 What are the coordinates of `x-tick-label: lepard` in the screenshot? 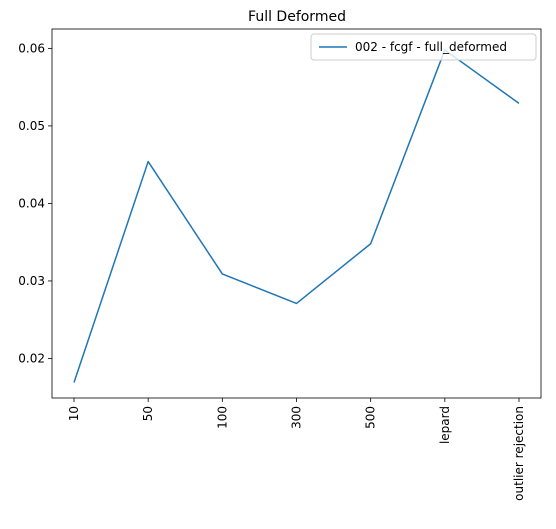 It's located at (445, 425).